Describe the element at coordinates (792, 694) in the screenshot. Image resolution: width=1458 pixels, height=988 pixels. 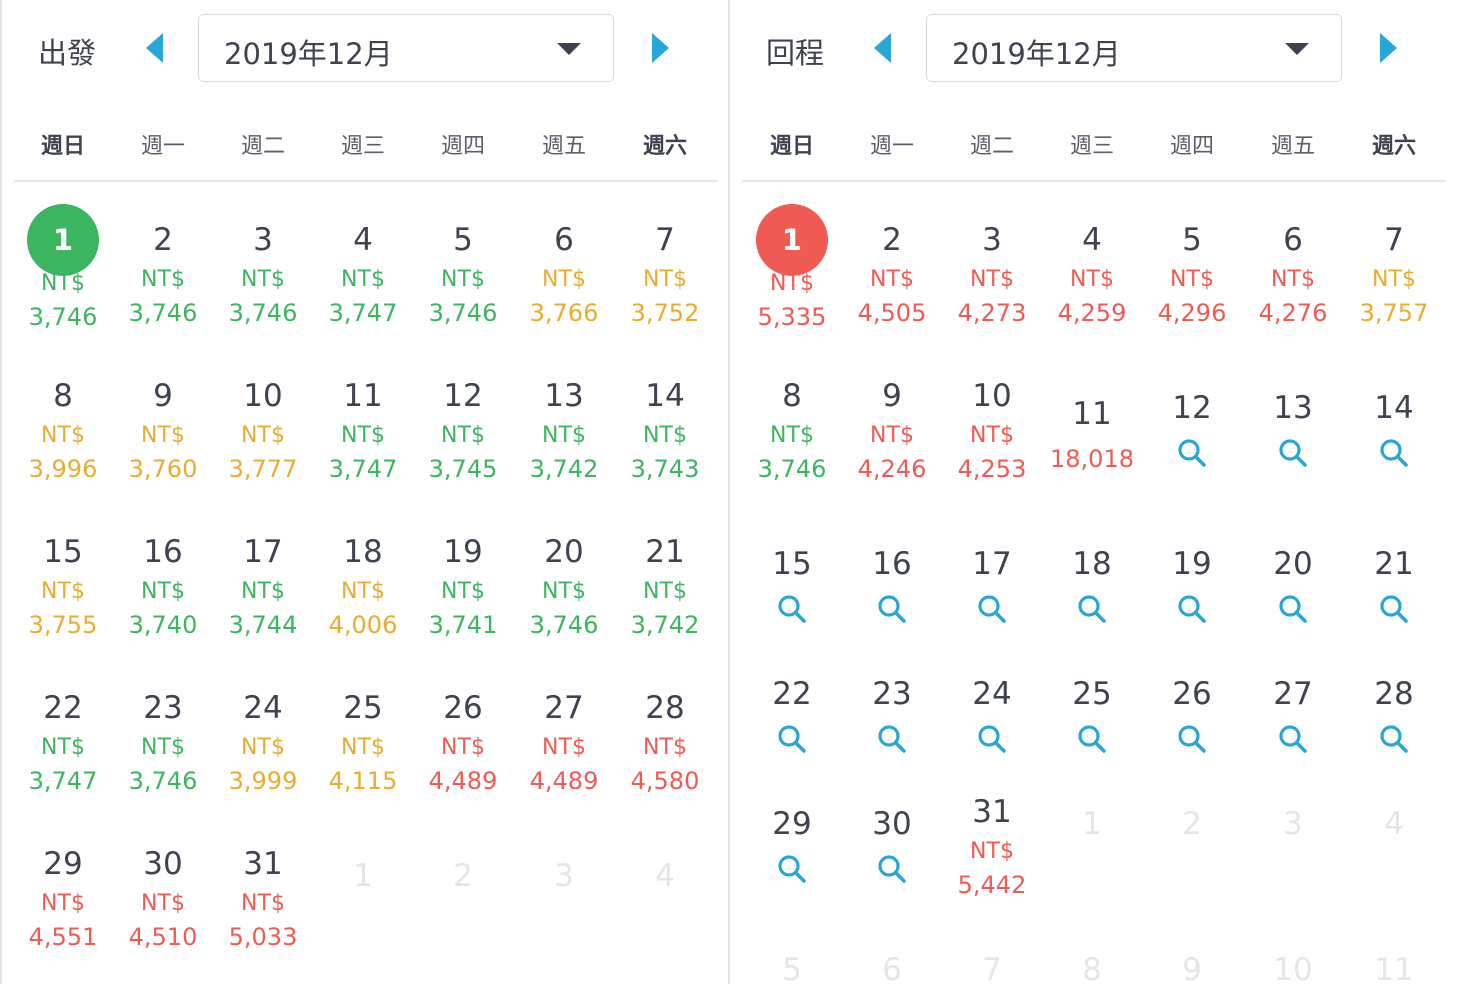
I see `day-number: 22` at that location.